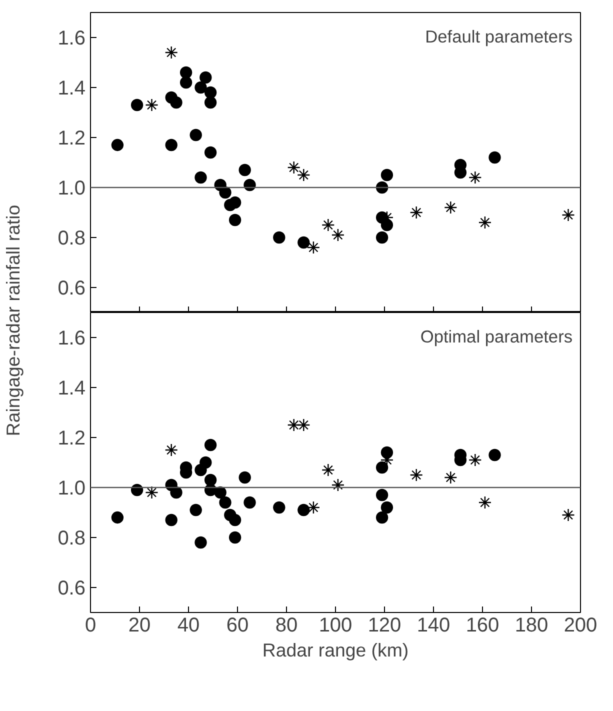 The height and width of the screenshot is (711, 613). Describe the element at coordinates (483, 625) in the screenshot. I see `x-tick-label: 160` at that location.